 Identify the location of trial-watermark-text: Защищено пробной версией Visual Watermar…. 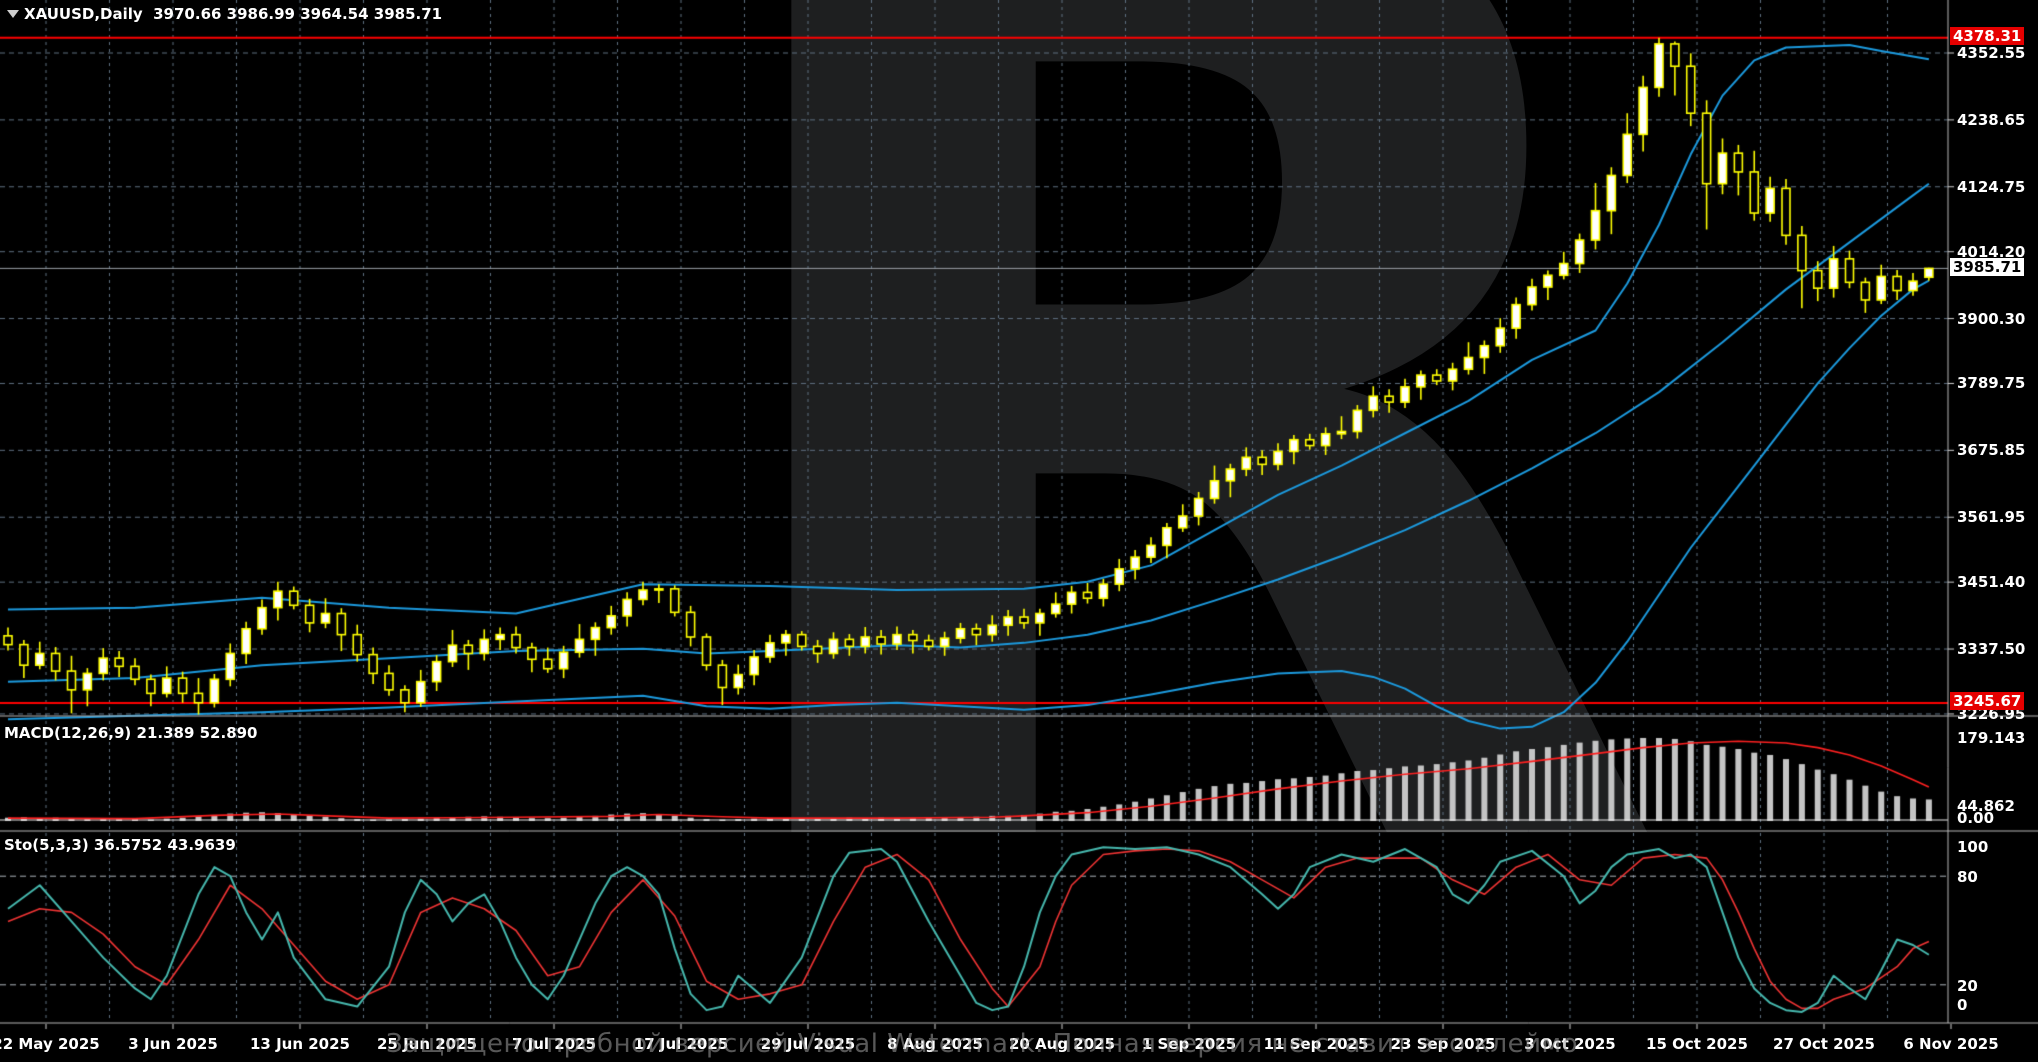
(982, 1044).